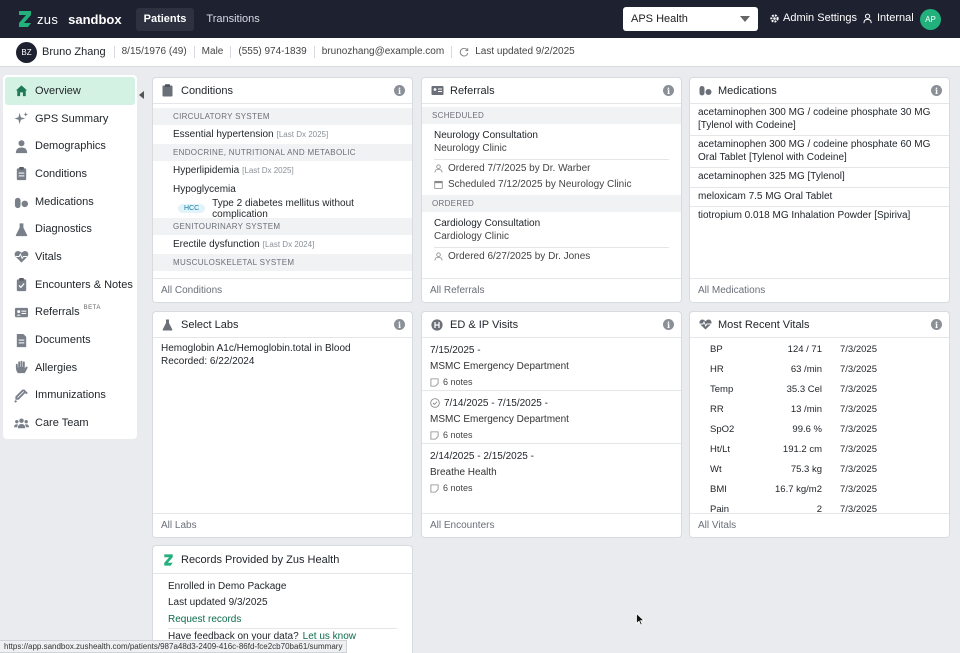 This screenshot has width=960, height=653. I want to click on vital-name: BP, so click(716, 349).